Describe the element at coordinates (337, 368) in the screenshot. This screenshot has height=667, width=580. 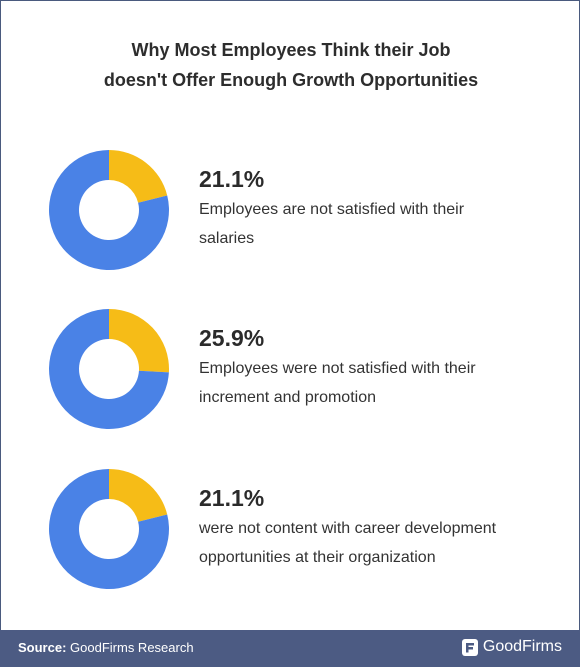
I see `stat-description-2-line-1: Employees were not satisfied with their` at that location.